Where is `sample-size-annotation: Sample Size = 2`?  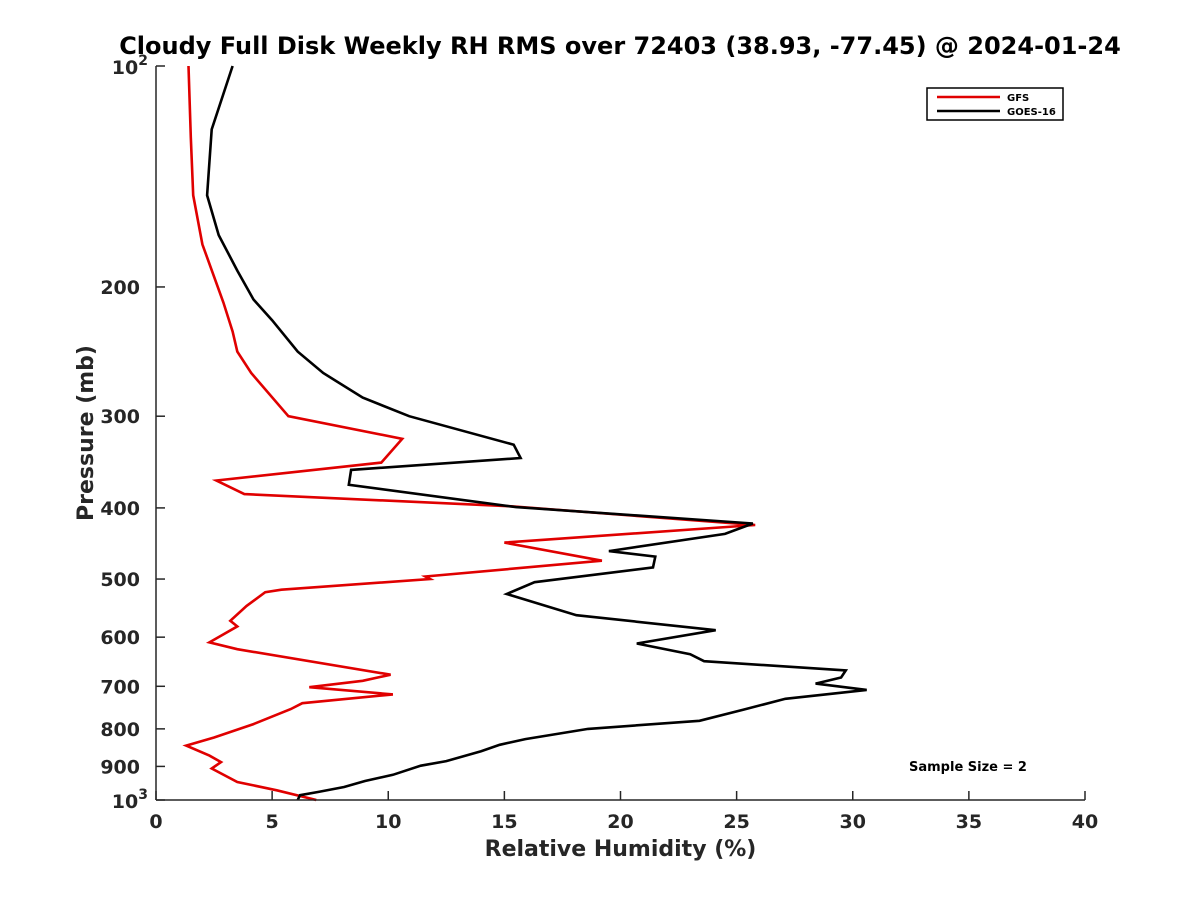
sample-size-annotation: Sample Size = 2 is located at coordinates (968, 767).